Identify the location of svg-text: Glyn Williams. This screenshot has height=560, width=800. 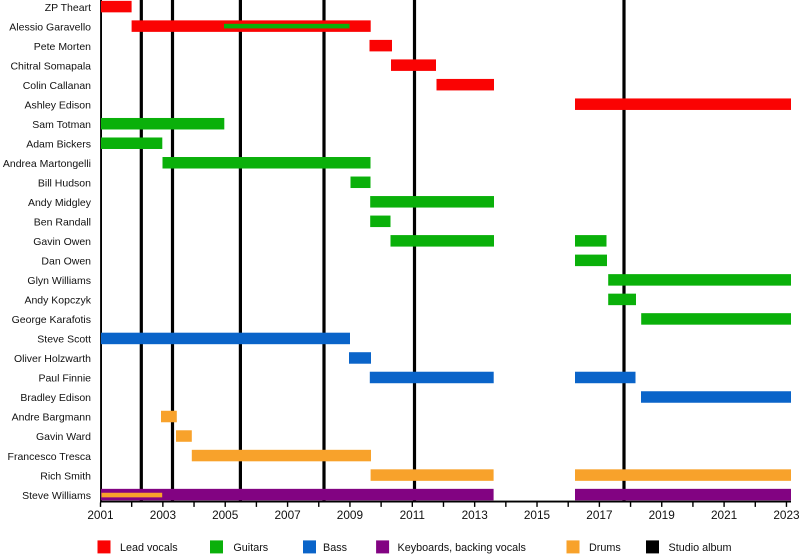
(59, 281).